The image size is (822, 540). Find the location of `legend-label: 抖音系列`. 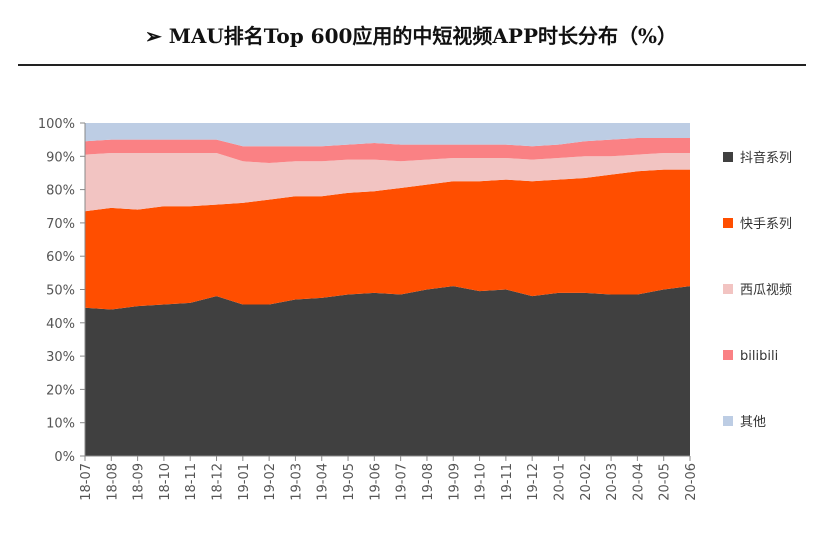

legend-label: 抖音系列 is located at coordinates (766, 158).